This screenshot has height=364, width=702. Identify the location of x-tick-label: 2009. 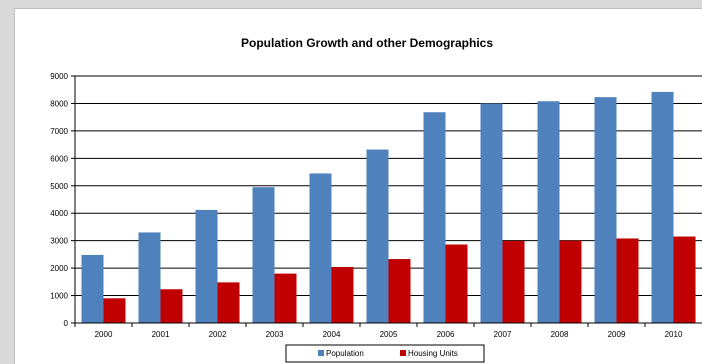
(617, 334).